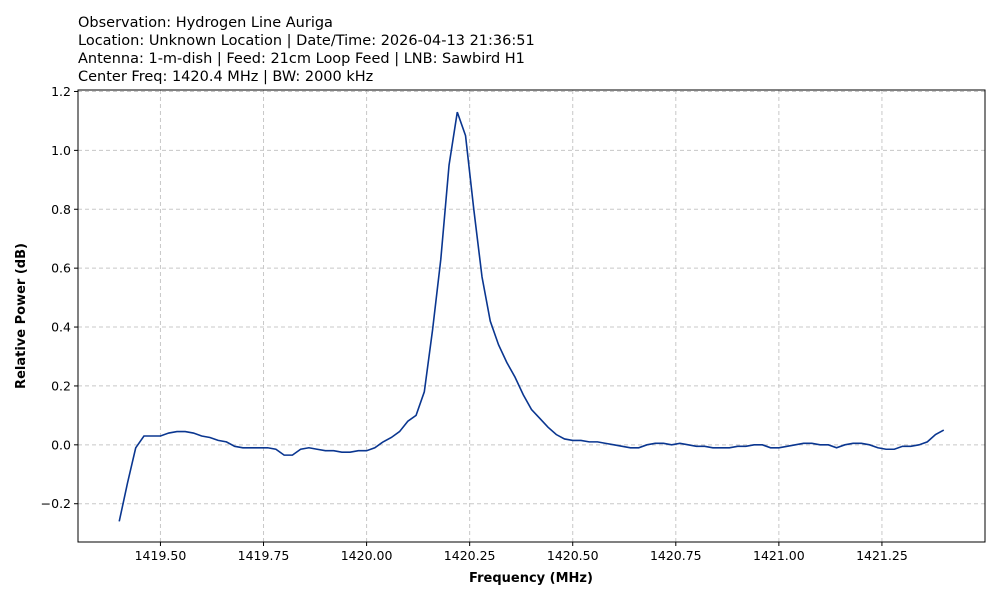 The width and height of the screenshot is (1000, 600). I want to click on y-tick-label: −0.2, so click(56, 503).